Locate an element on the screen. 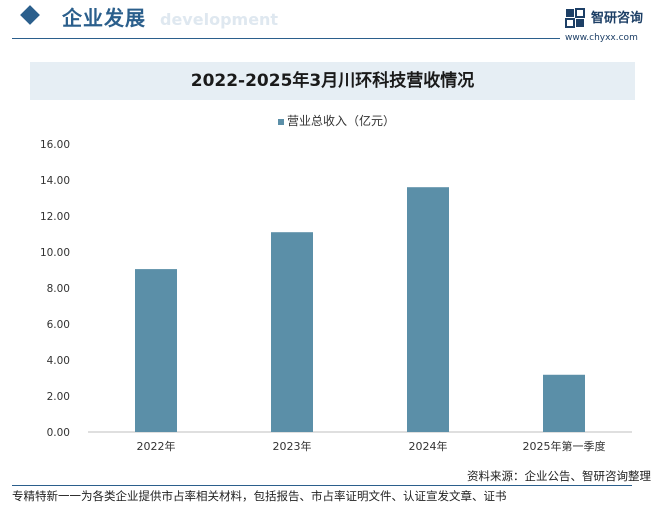 This screenshot has height=509, width=665. x-tick-label: 2022年 is located at coordinates (156, 446).